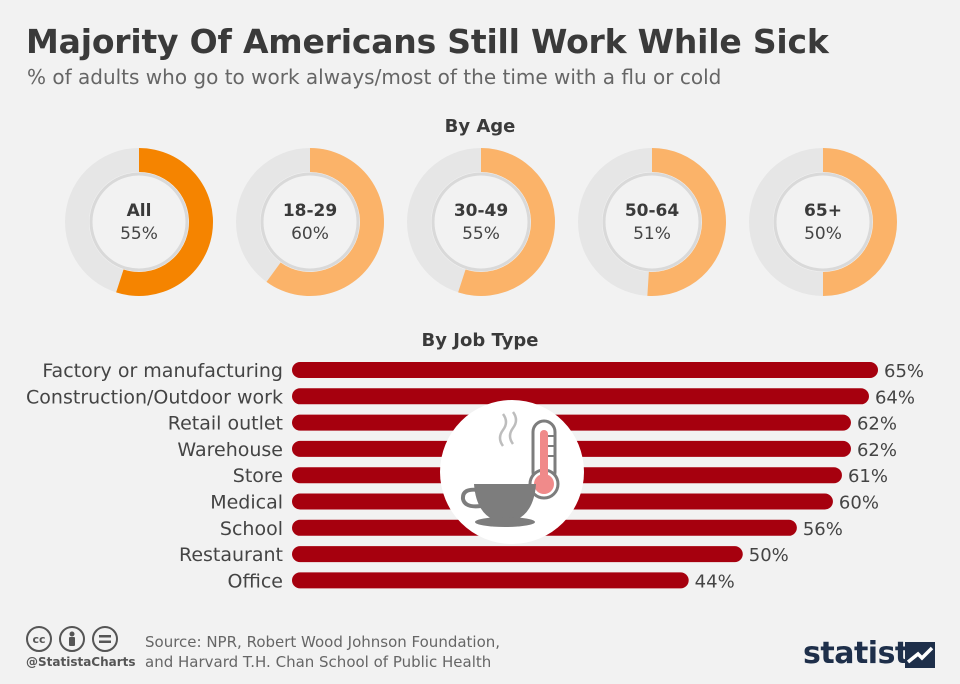  I want to click on bar-Construction/Outdoor work, so click(580, 396).